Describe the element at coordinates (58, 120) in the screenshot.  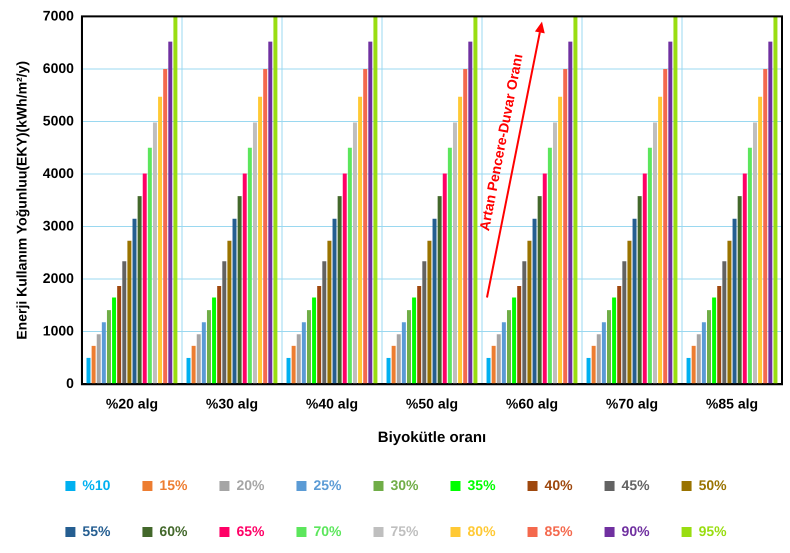
I see `y-tick-label: 5000` at that location.